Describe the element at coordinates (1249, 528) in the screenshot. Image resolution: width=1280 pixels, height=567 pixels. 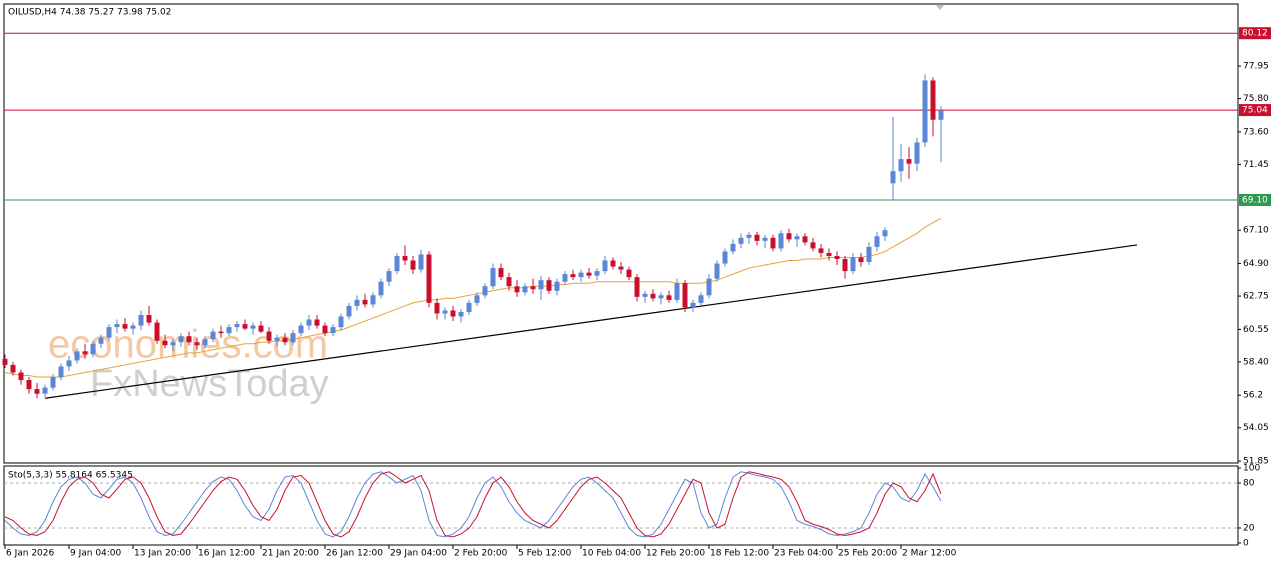
I see `y-tick-label: 20` at that location.